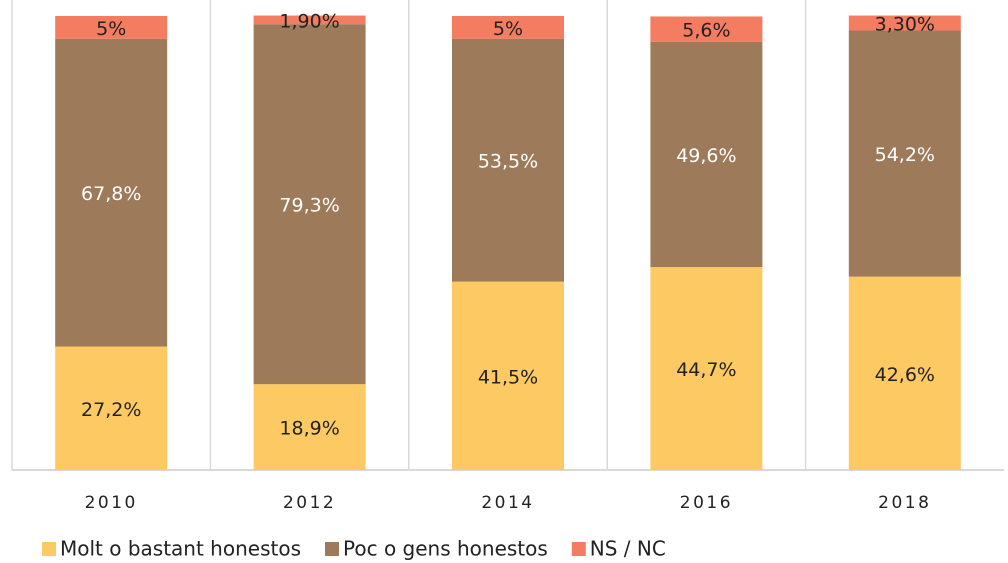  I want to click on value-label: 18,9%, so click(309, 429).